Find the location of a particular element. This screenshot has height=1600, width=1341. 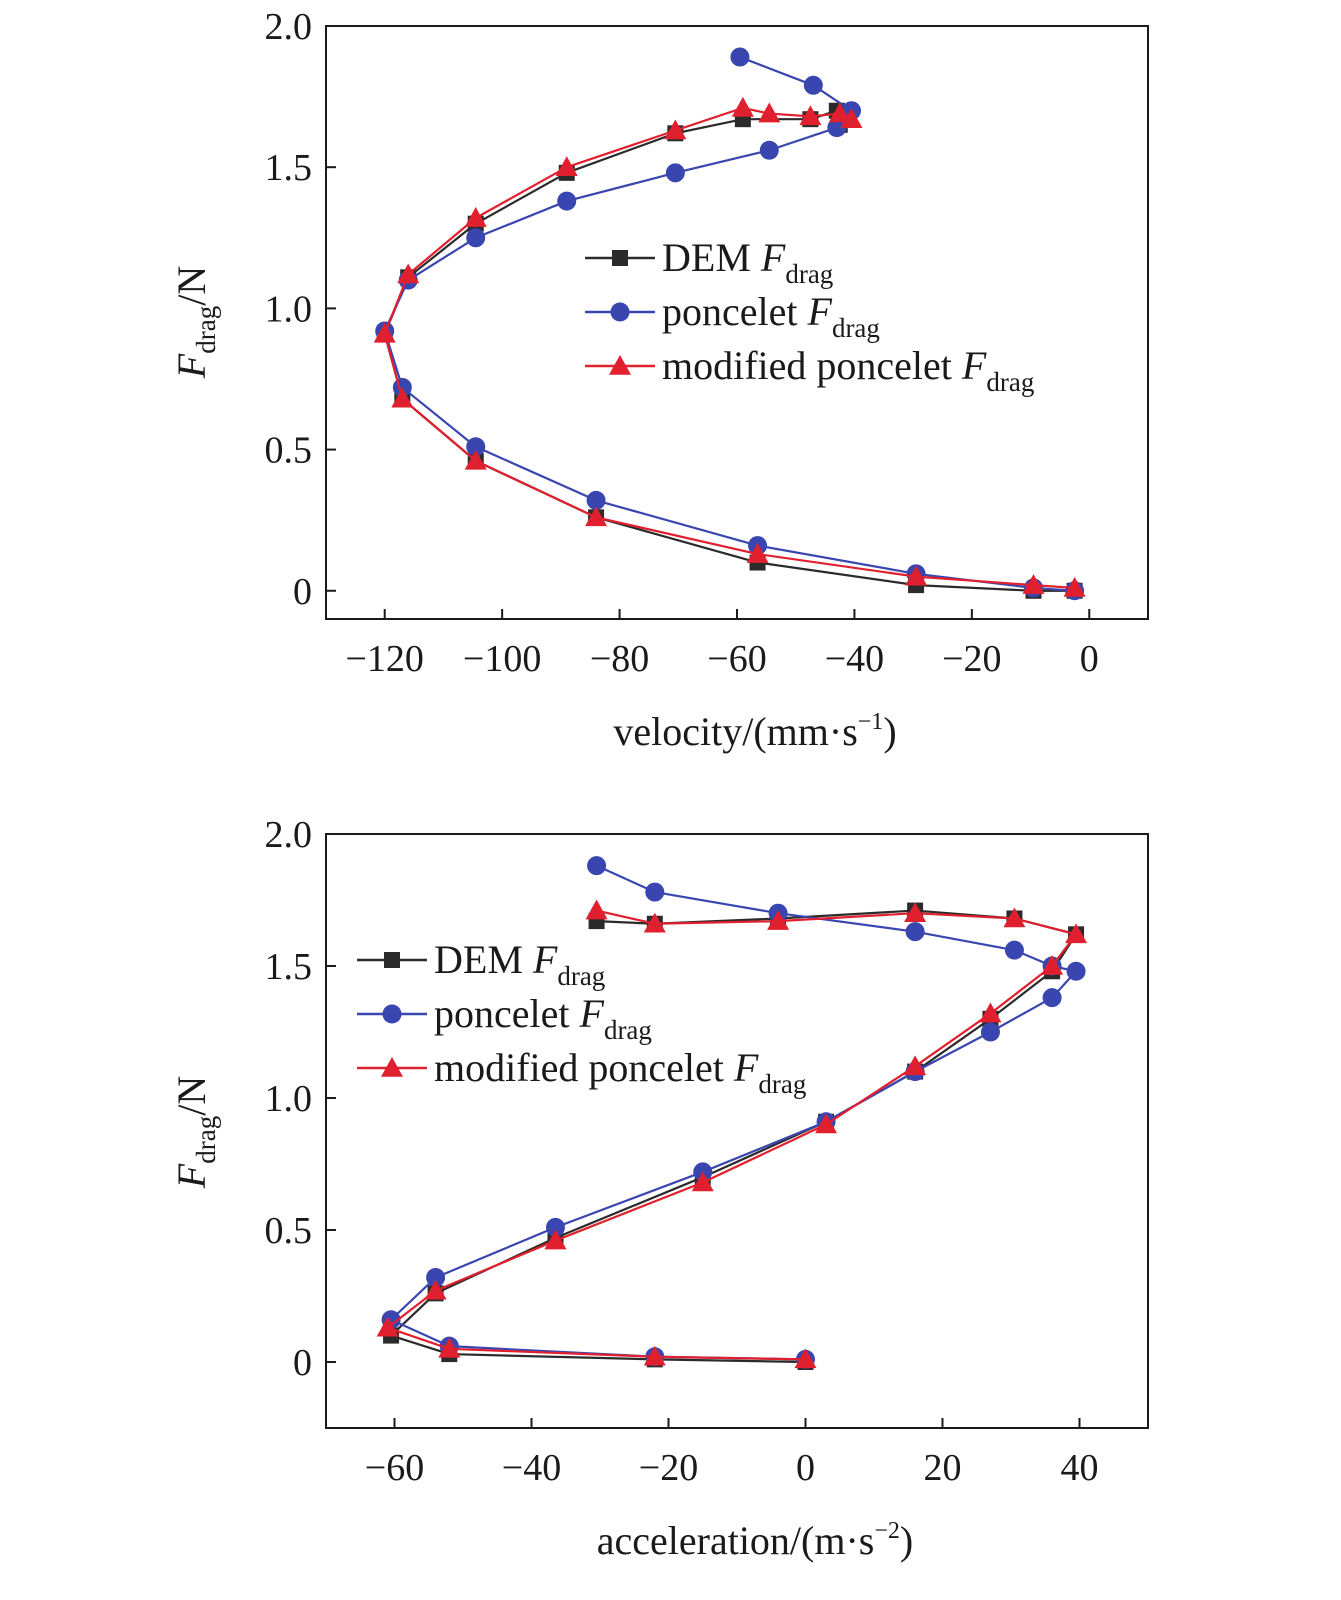

x-tick-label: −100 is located at coordinates (502, 659).